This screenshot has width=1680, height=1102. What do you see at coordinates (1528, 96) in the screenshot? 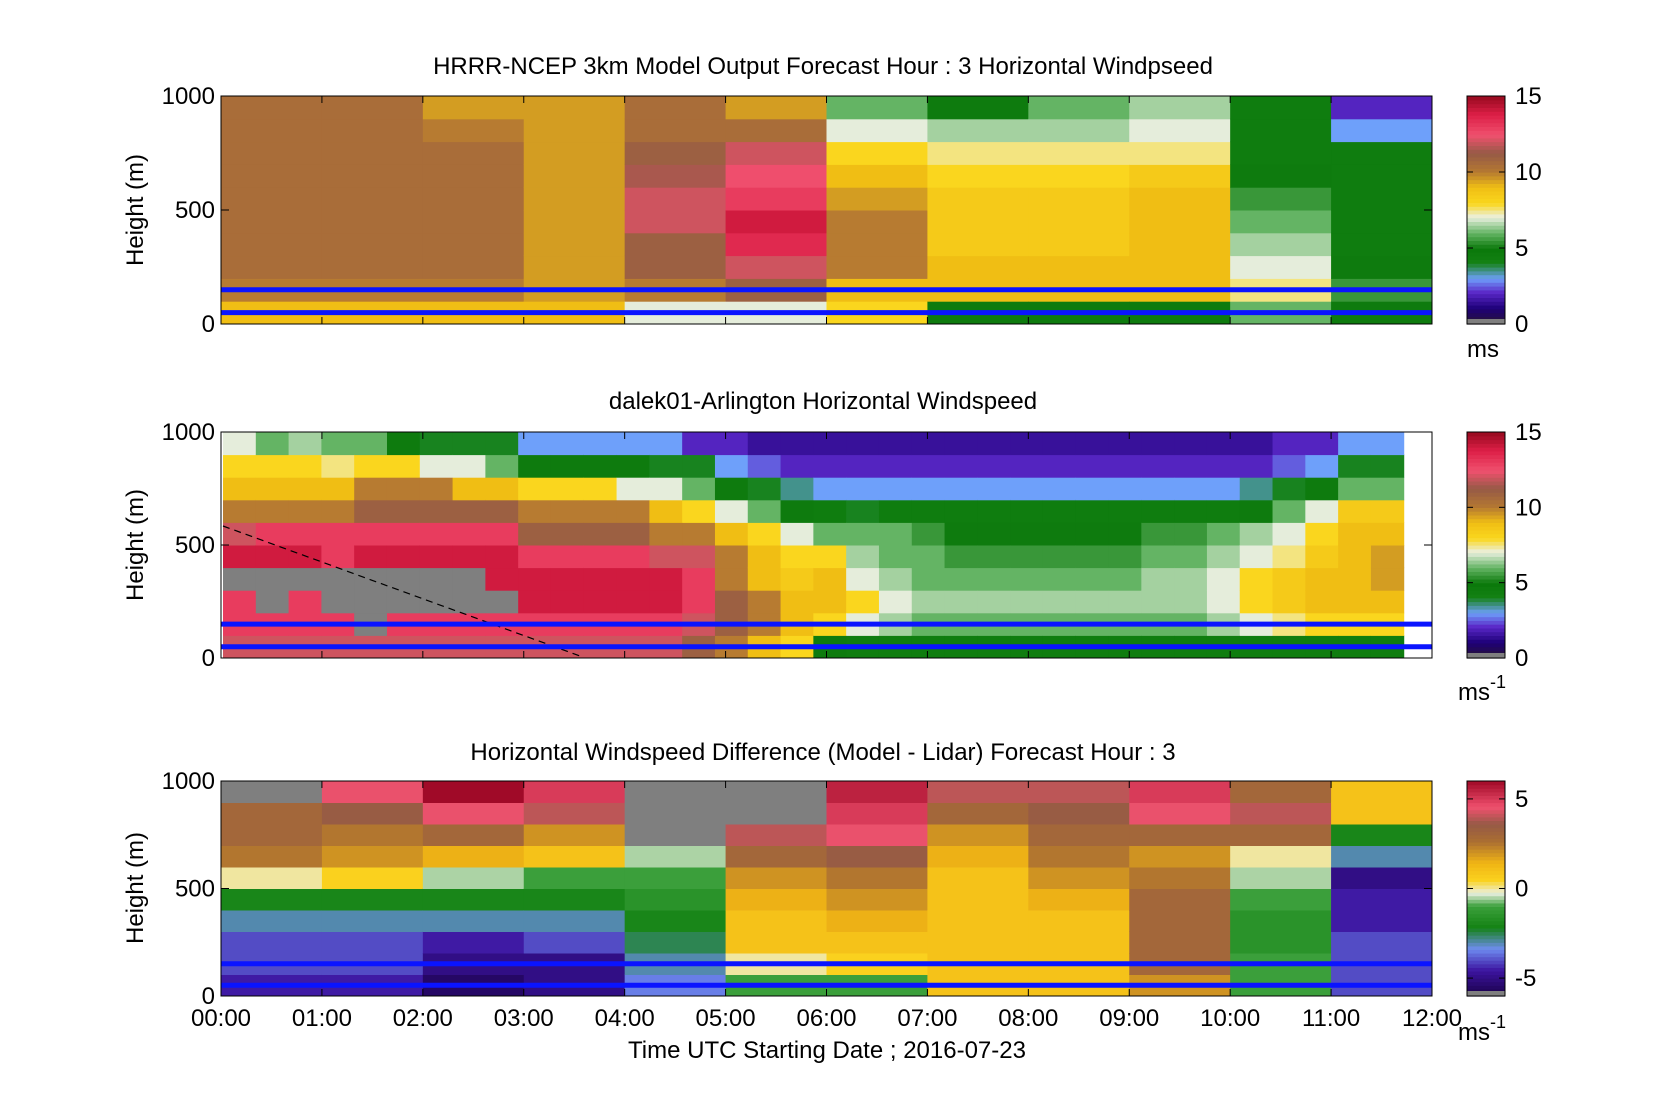
I see `colorbar-tick-label: 15` at bounding box center [1528, 96].